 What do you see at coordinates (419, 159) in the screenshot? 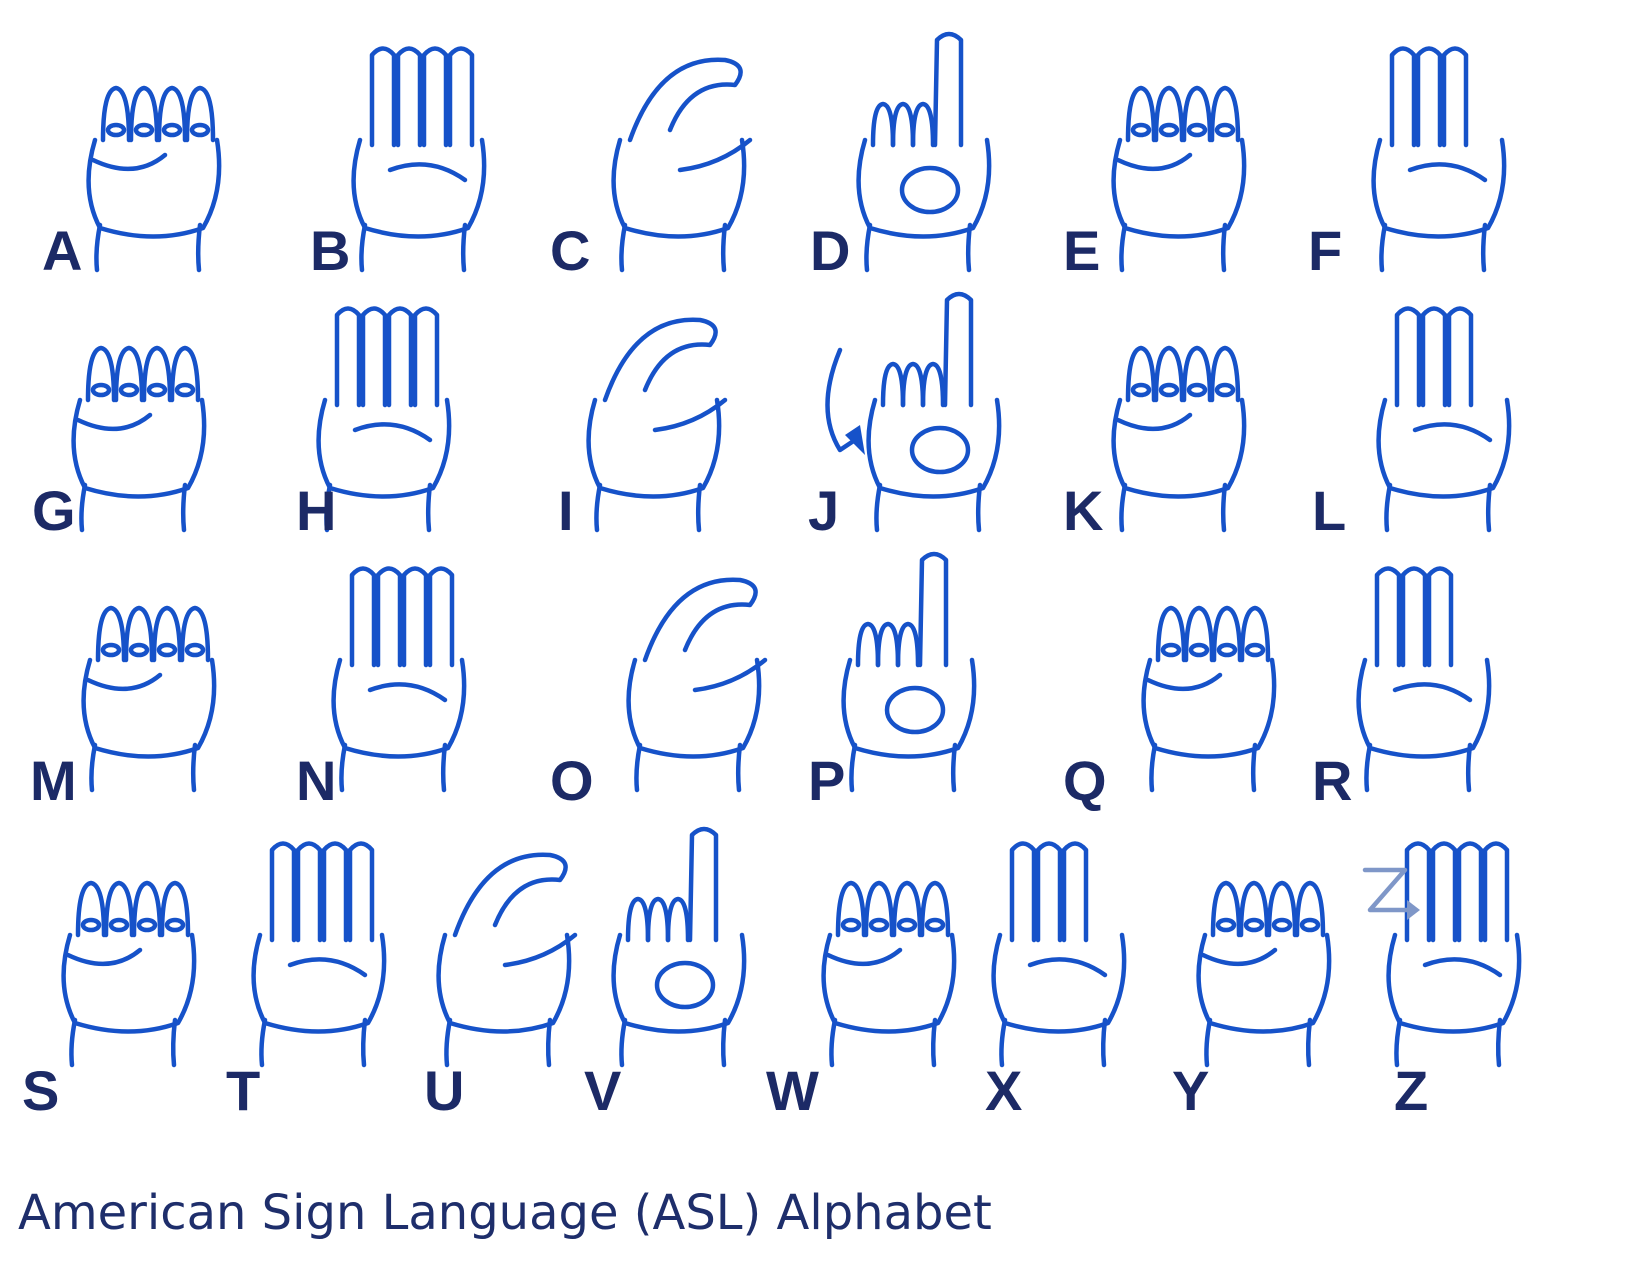
I see `flat-hand-thumb-across-icon` at bounding box center [419, 159].